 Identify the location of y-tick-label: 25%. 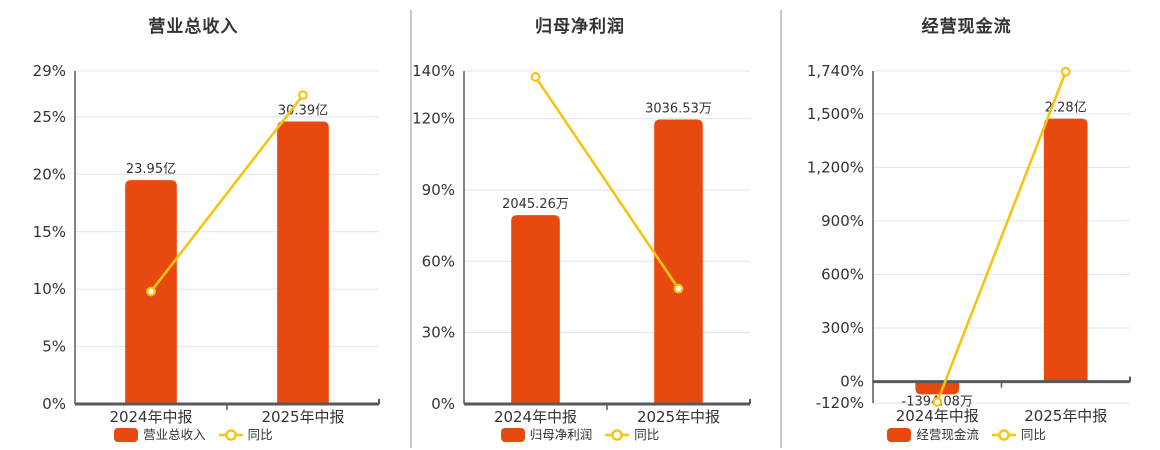
(49, 117).